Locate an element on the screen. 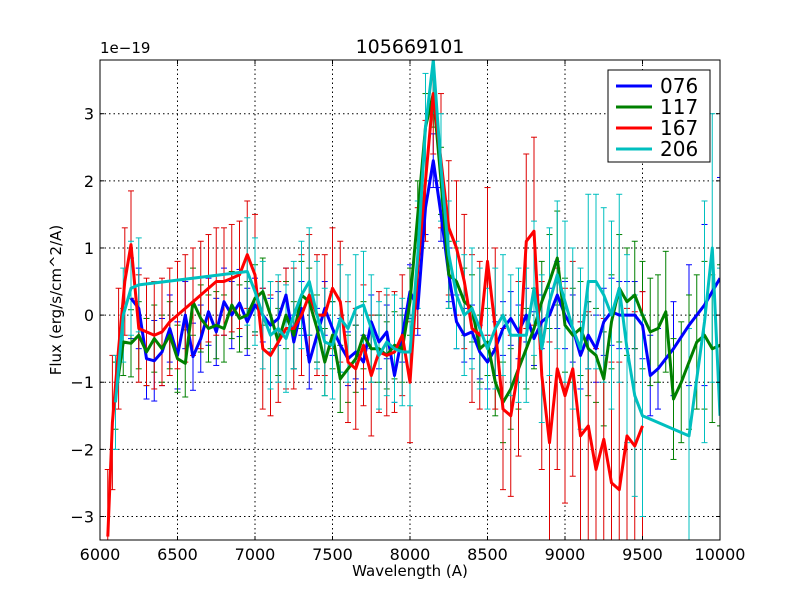 Image resolution: width=800 pixels, height=600 pixels. legend-label-167: 167 is located at coordinates (679, 128).